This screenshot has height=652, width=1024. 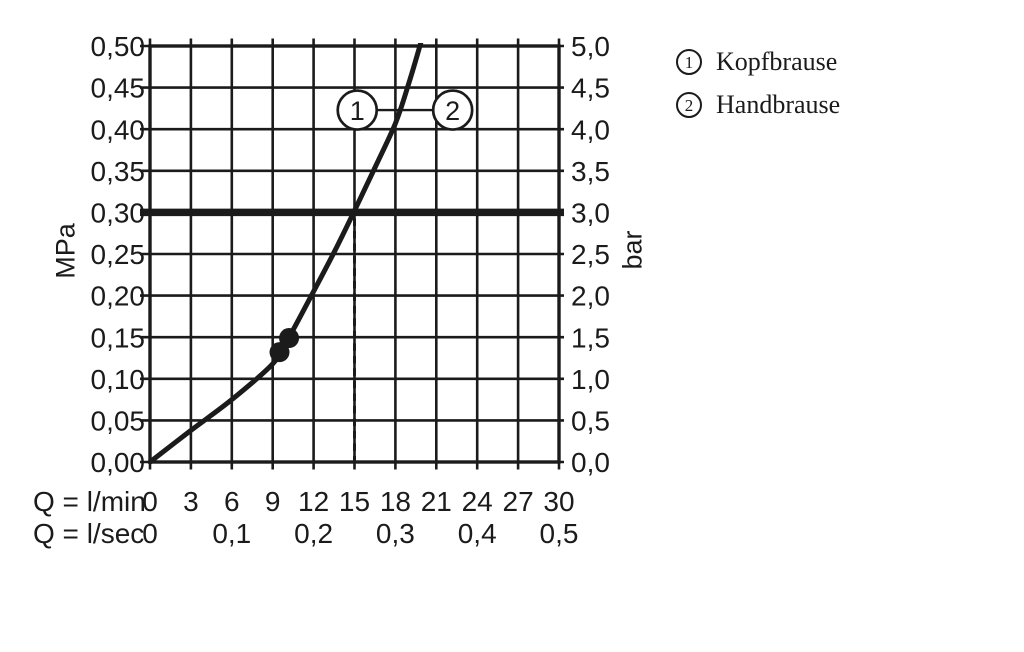 I want to click on ytick-right-bar: 3,5, so click(x=590, y=171).